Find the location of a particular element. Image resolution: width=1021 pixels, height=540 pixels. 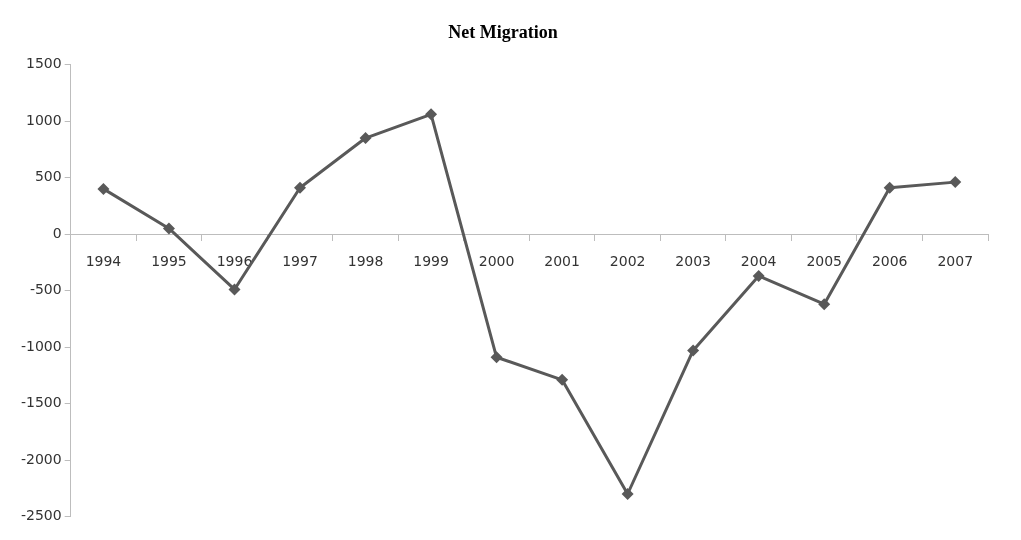

x-tick-label: 2007 is located at coordinates (955, 261).